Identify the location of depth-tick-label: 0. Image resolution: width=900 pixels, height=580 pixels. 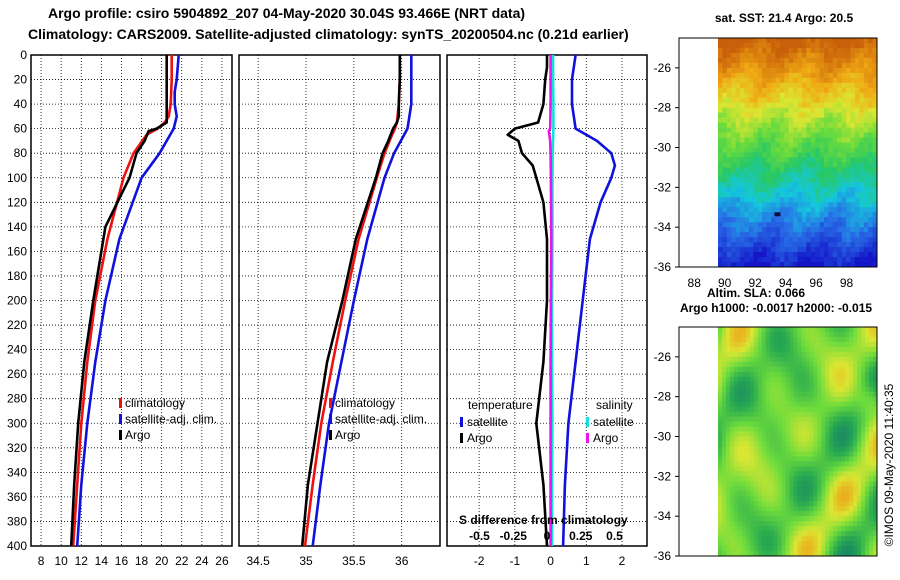
(23, 55).